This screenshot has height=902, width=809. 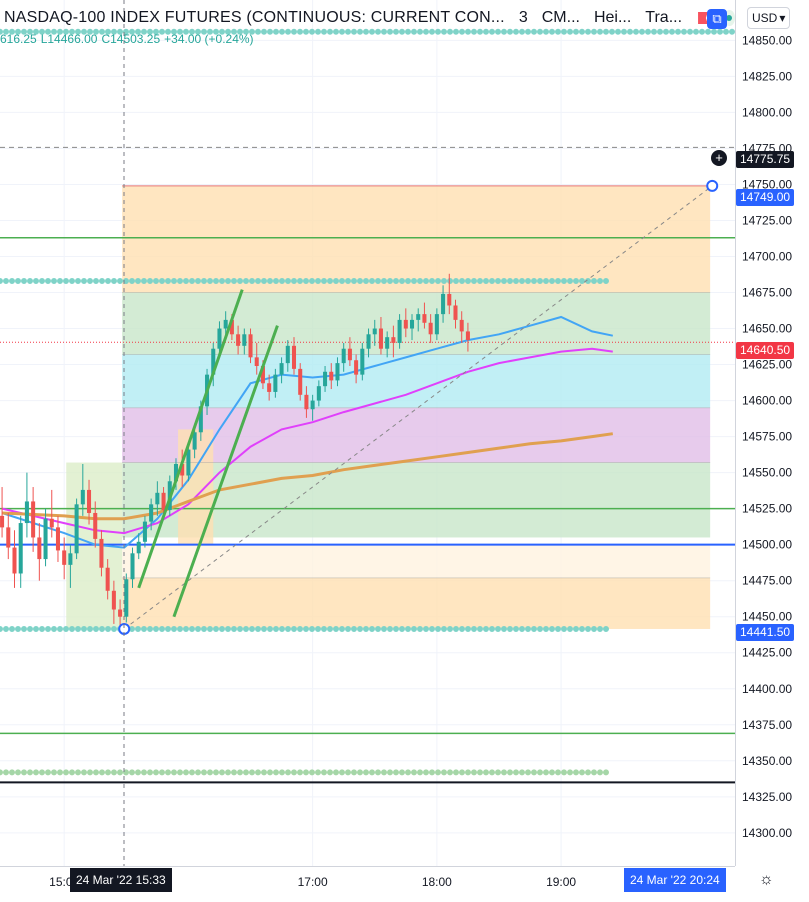 I want to click on theme-sun-icon: ☼, so click(x=766, y=879).